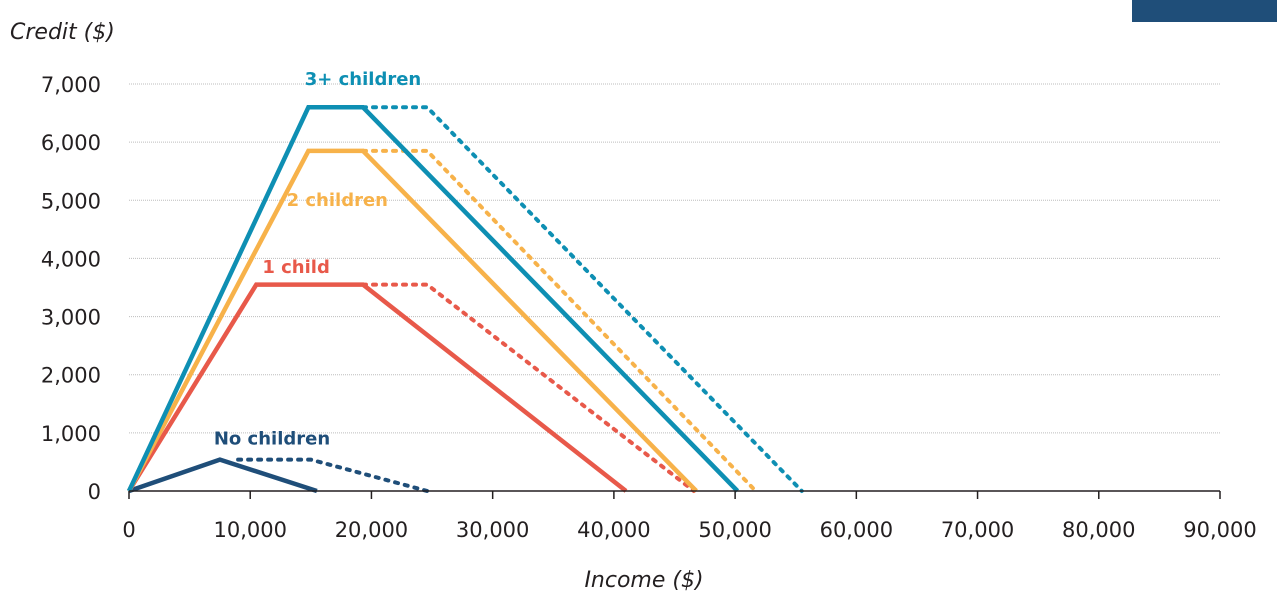  What do you see at coordinates (94, 492) in the screenshot?
I see `y-tick-label: 0` at bounding box center [94, 492].